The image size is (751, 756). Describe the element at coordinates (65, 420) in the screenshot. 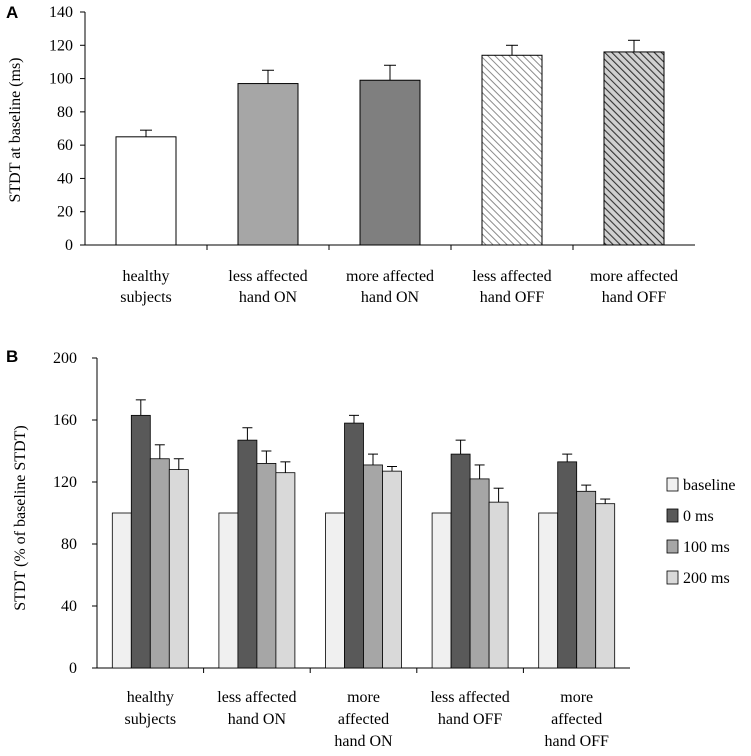

I see `panel-b-y-tick-label: 160` at that location.